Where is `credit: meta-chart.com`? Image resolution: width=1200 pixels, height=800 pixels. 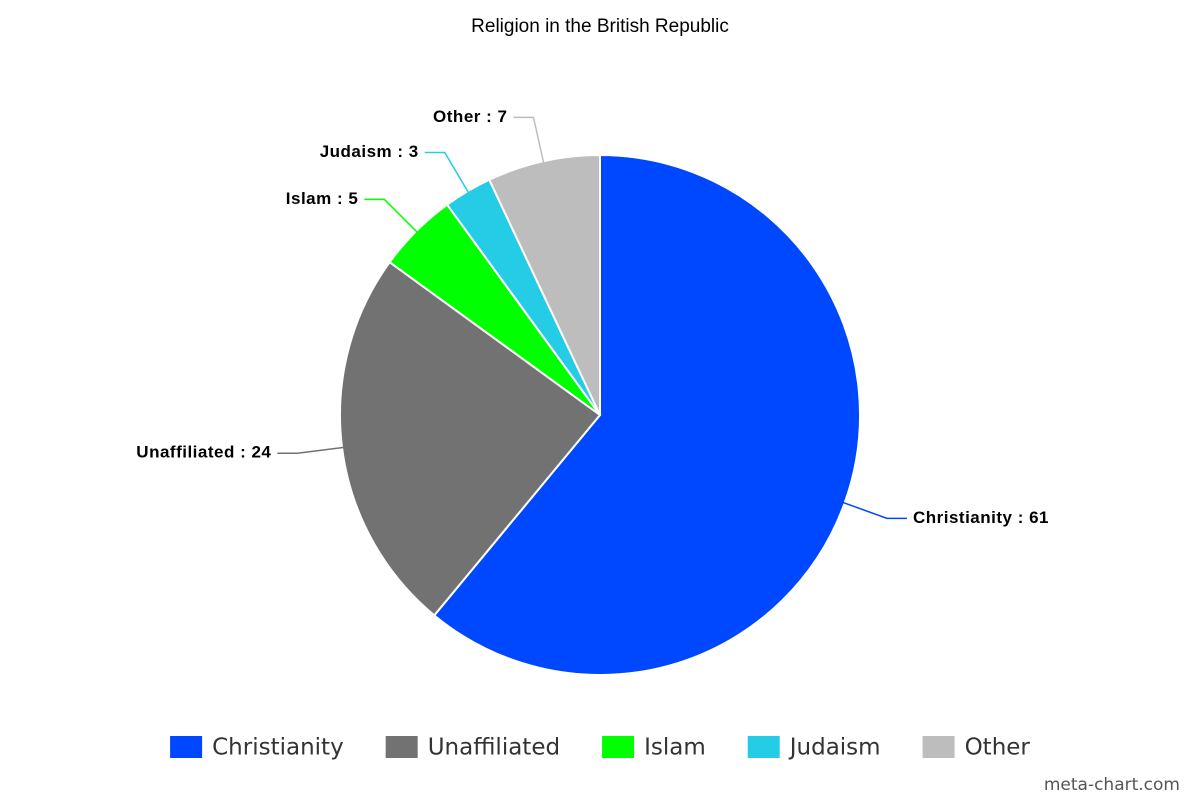 credit: meta-chart.com is located at coordinates (1112, 785).